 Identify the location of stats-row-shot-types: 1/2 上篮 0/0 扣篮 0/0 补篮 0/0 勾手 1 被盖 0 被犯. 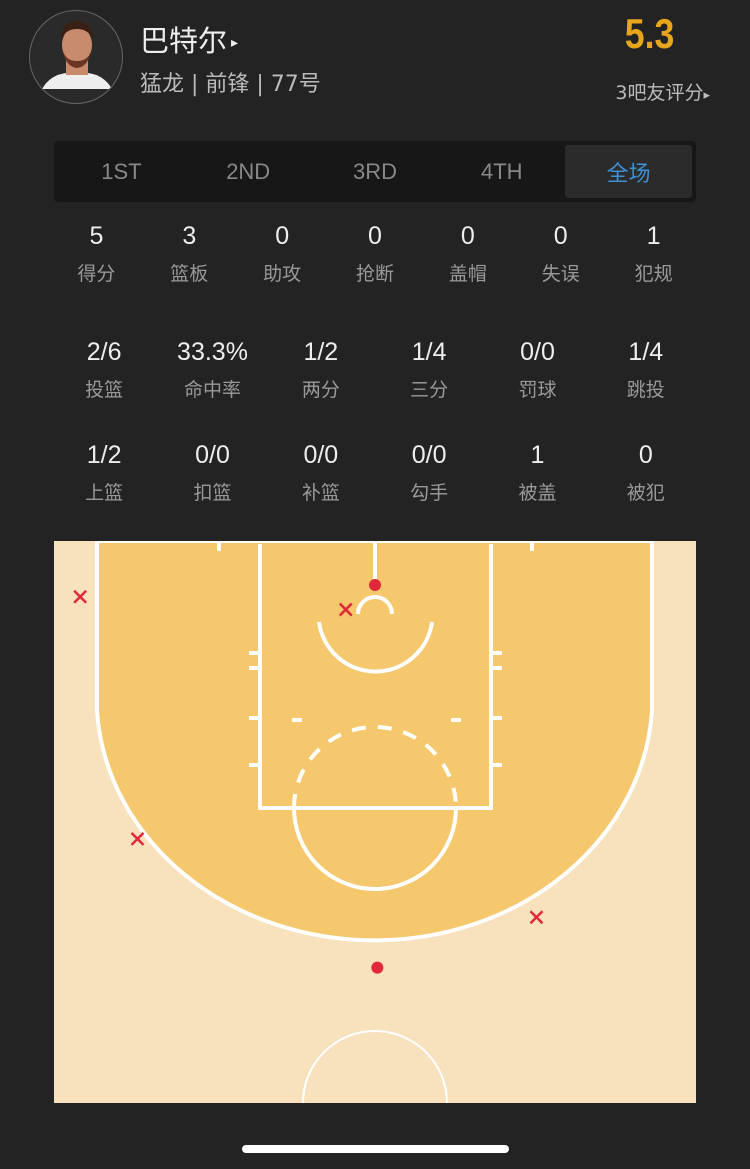
(375, 473).